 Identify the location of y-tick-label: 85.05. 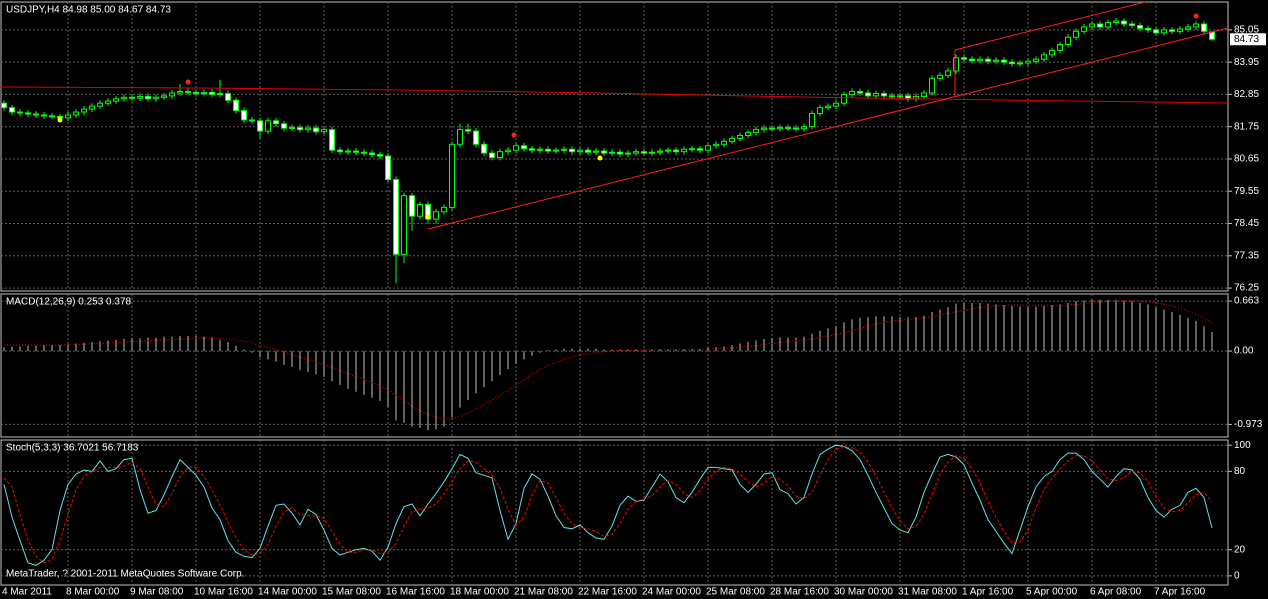
(1246, 30).